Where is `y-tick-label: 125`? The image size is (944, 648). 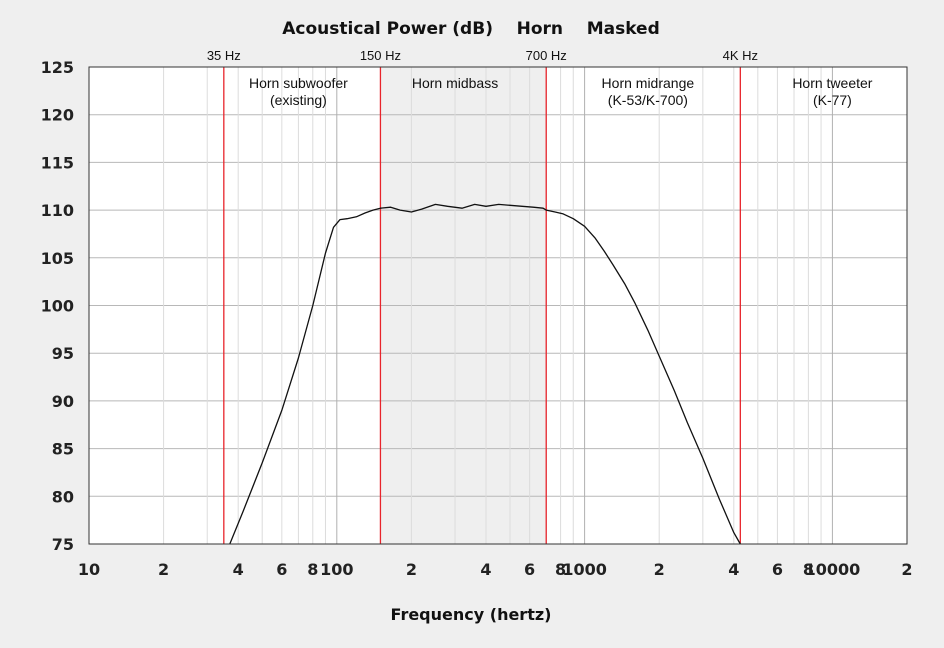
y-tick-label: 125 is located at coordinates (57, 67).